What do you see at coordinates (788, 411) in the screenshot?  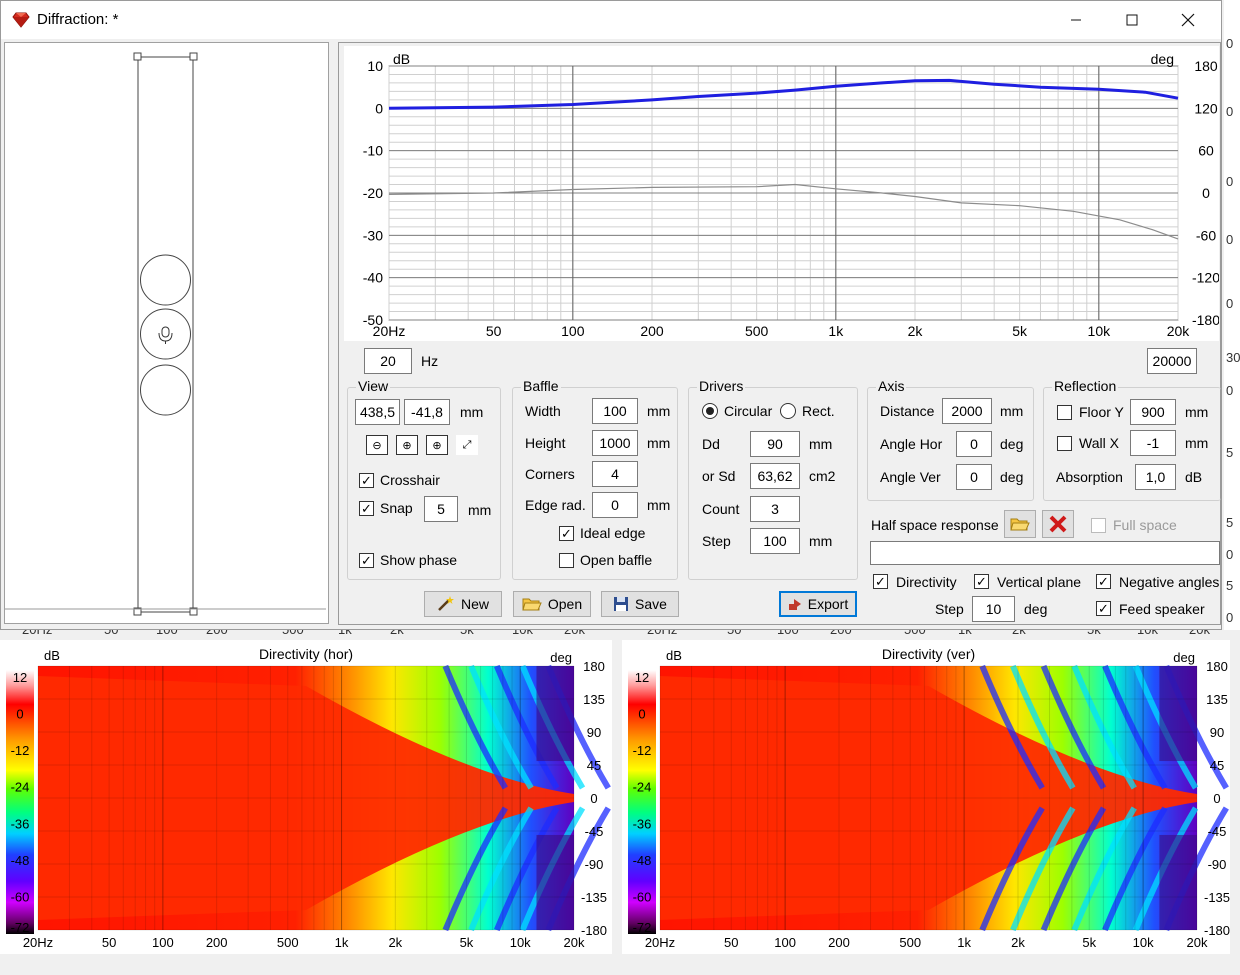 I see `rect-radio` at bounding box center [788, 411].